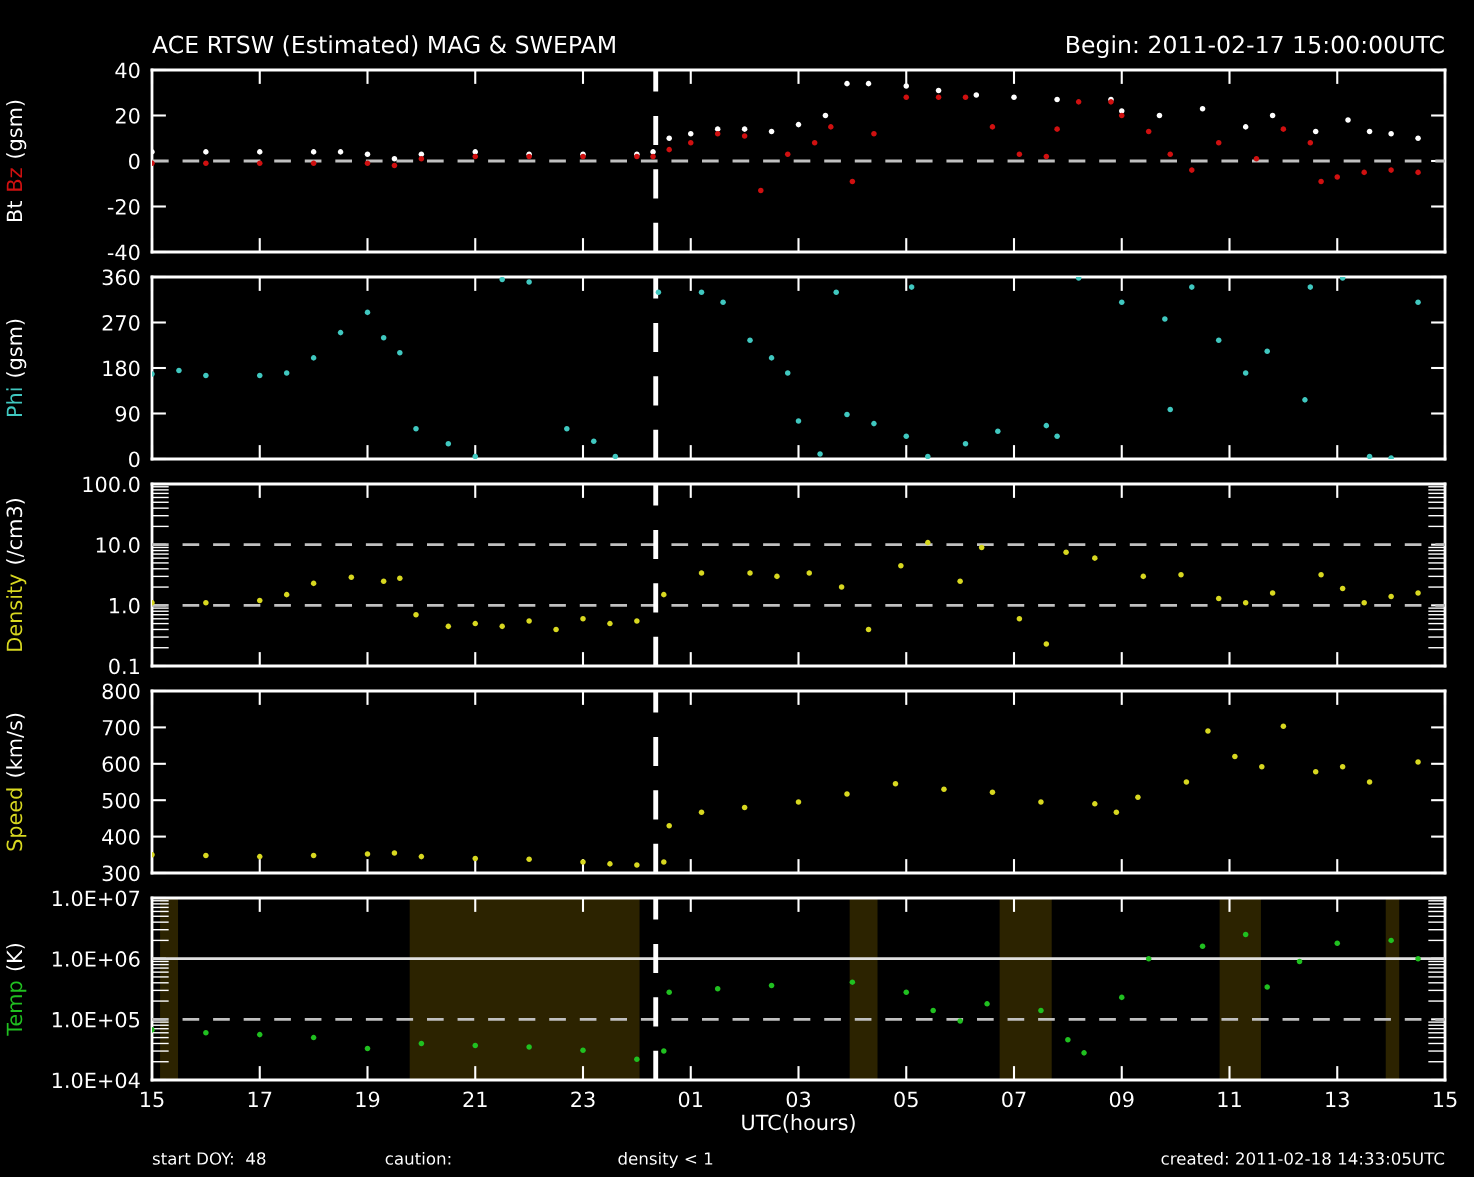 Image resolution: width=1474 pixels, height=1177 pixels. Describe the element at coordinates (121, 873) in the screenshot. I see `y-tick-label: 300` at that location.